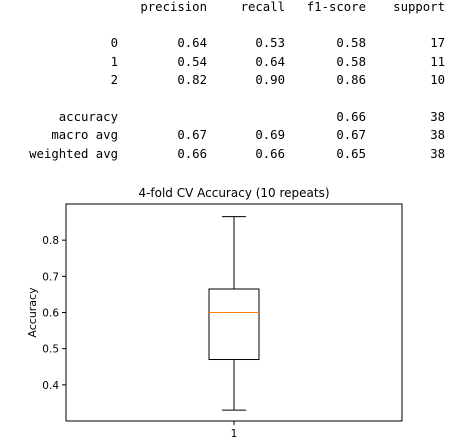 Image resolution: width=459 pixels, height=445 pixels. Describe the element at coordinates (173, 7) in the screenshot. I see `header-precision: precision` at that location.